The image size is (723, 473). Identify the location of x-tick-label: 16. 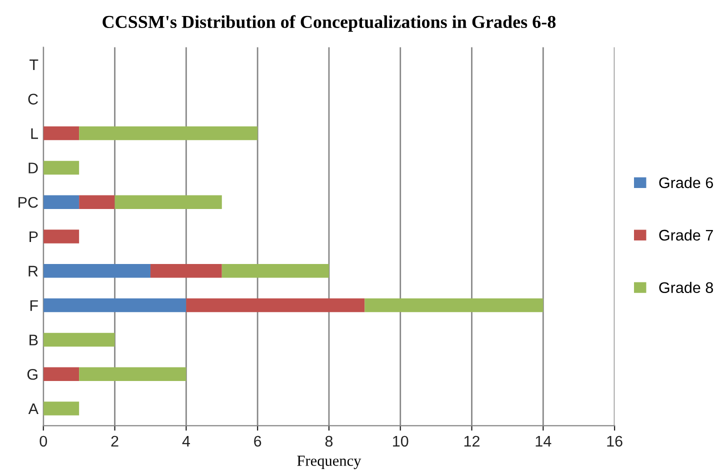
(614, 441).